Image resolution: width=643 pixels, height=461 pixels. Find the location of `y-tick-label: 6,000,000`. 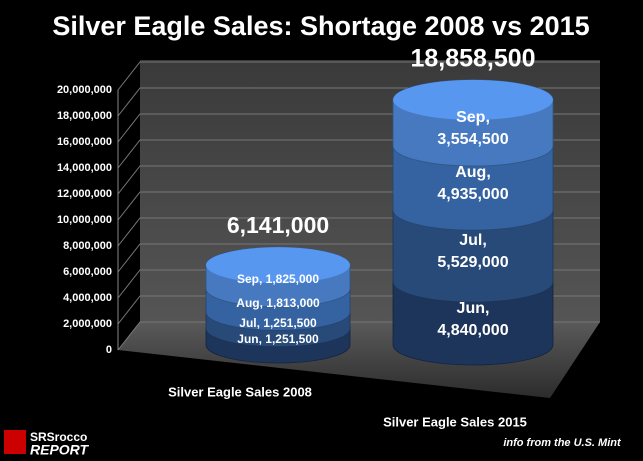

y-tick-label: 6,000,000 is located at coordinates (87, 272).